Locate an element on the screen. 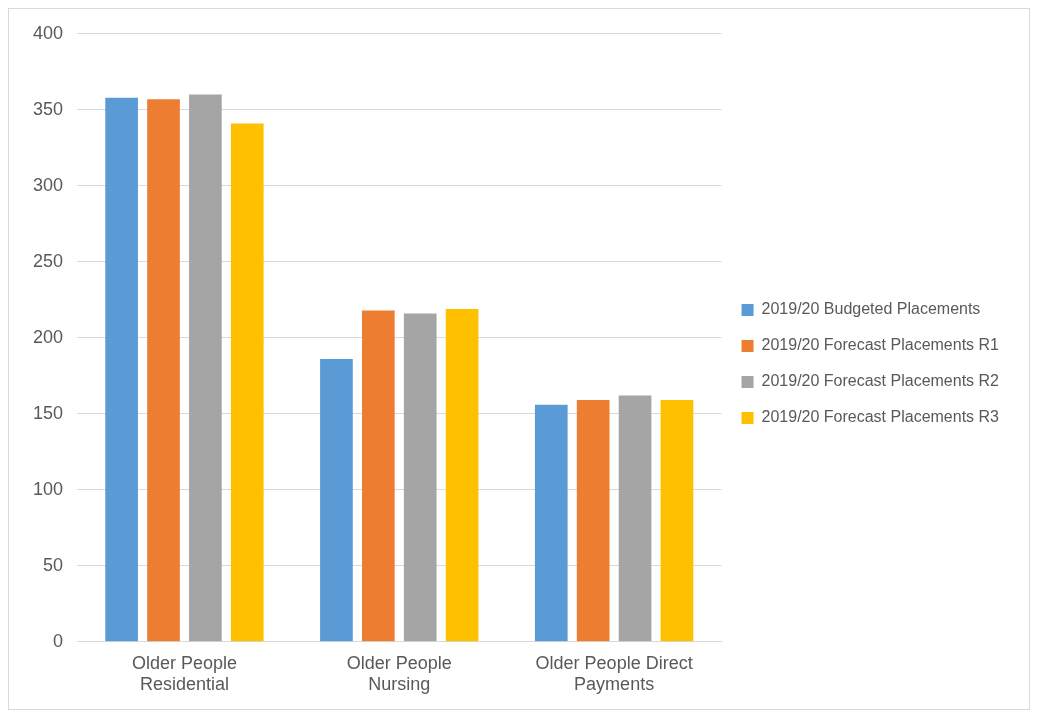 Image resolution: width=1040 pixels, height=718 pixels. x-tick-label: Older People Direct Payments is located at coordinates (614, 673).